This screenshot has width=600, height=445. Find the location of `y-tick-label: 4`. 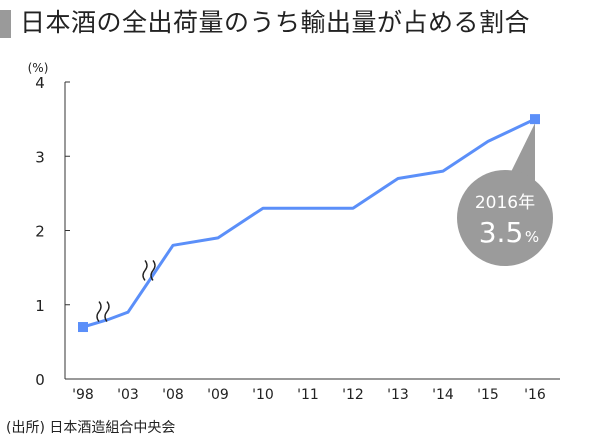

y-tick-label: 4 is located at coordinates (40, 83).